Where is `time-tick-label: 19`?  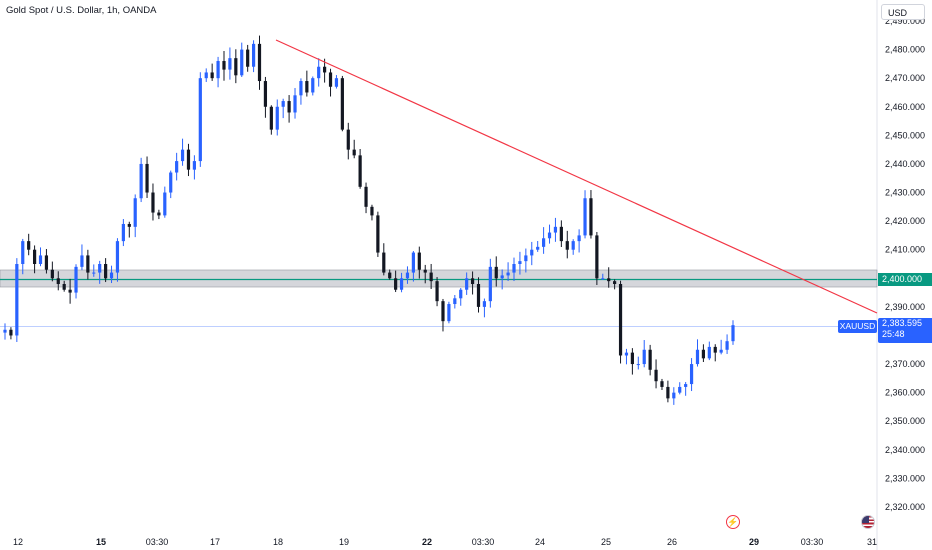
time-tick-label: 19 is located at coordinates (344, 542).